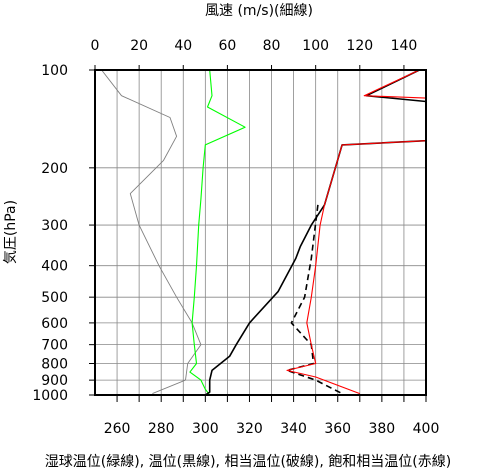 The width and height of the screenshot is (497, 472). Describe the element at coordinates (249, 429) in the screenshot. I see `bottom-axis-tick-label: 320` at that location.